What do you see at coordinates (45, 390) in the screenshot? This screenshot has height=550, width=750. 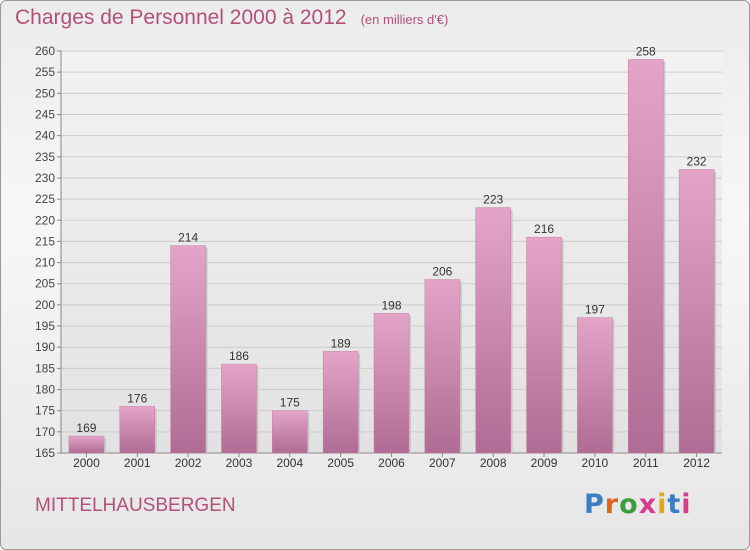 I see `y-tick-label: 180` at bounding box center [45, 390].